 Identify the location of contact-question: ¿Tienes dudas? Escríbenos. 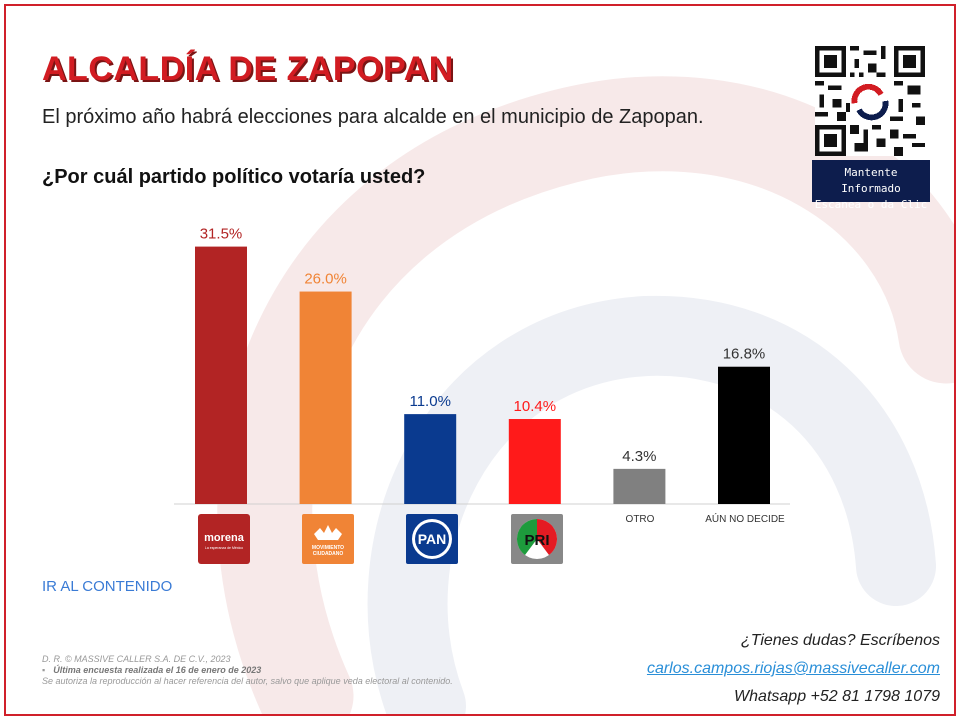
(840, 640).